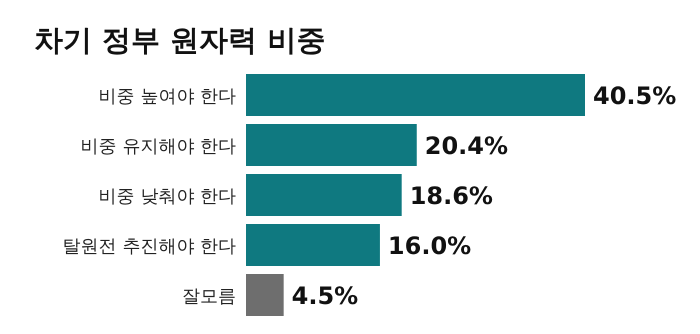 The width and height of the screenshot is (700, 334). I want to click on y-tick-label: 비중 유지해야 한다, so click(158, 146).